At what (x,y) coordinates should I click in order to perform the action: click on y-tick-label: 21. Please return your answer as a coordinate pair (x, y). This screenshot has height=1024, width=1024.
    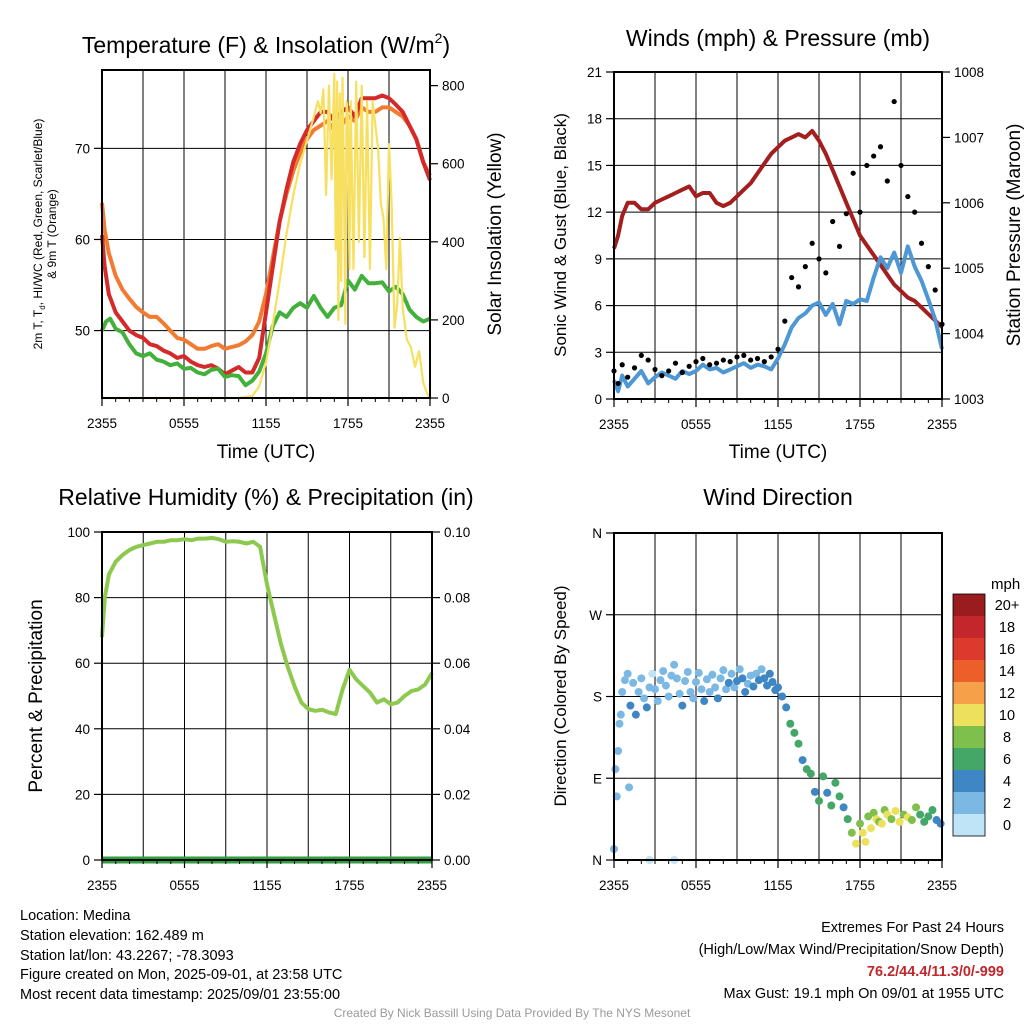
    Looking at the image, I should click on (594, 72).